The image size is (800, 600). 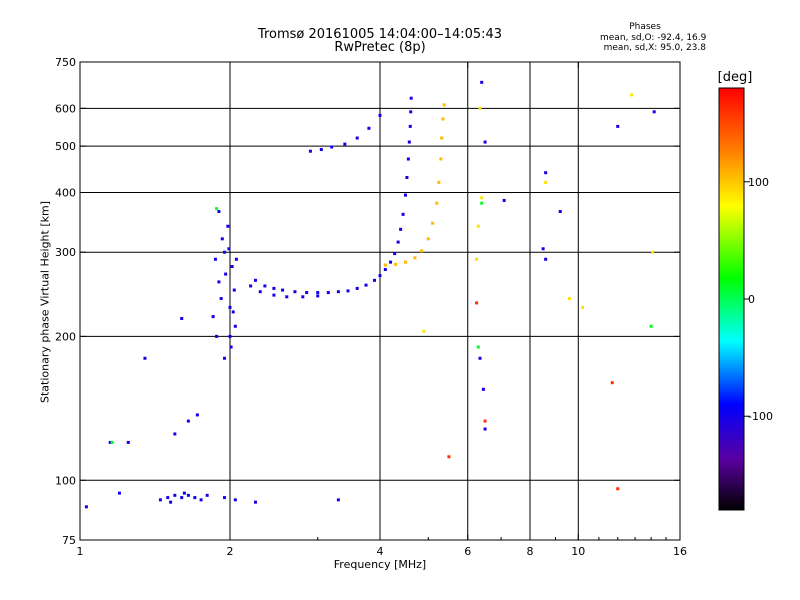 What do you see at coordinates (230, 551) in the screenshot?
I see `x-tick-label: 2` at bounding box center [230, 551].